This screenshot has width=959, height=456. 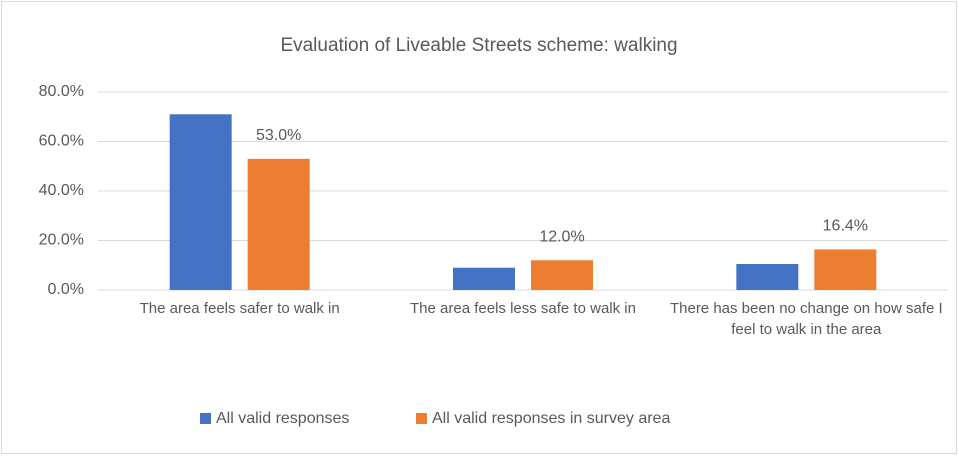 I want to click on x-tick-label-box: The area feels safer to walk in, so click(x=239, y=308).